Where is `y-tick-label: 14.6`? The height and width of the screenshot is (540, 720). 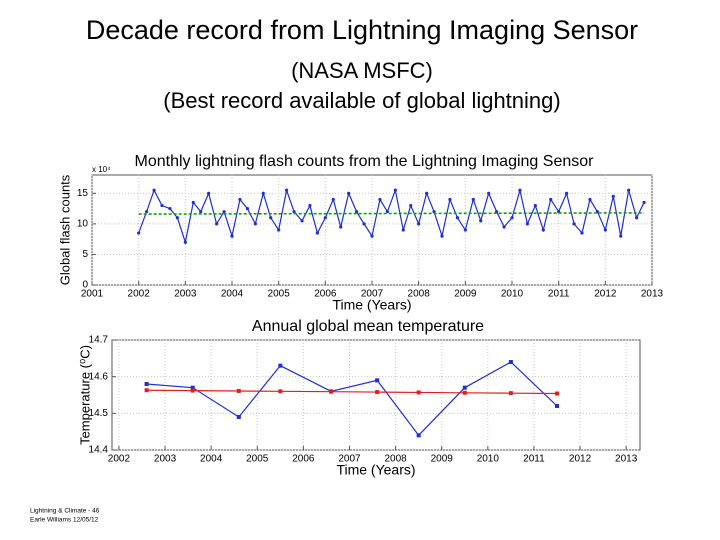 y-tick-label: 14.6 is located at coordinates (99, 376).